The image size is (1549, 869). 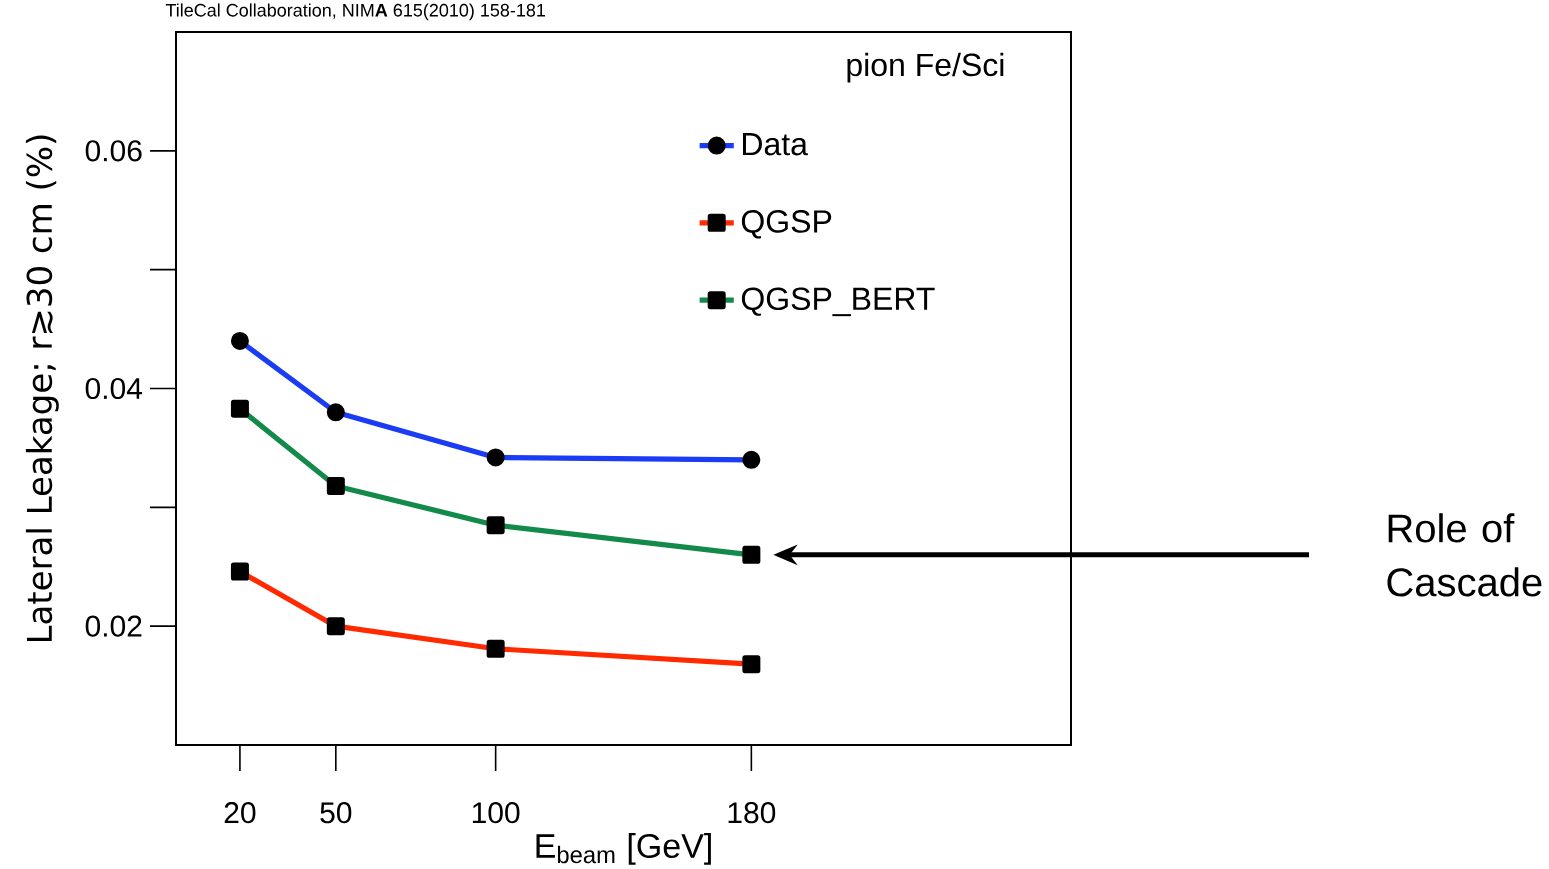 What do you see at coordinates (240, 813) in the screenshot?
I see `x-tick-label: 20` at bounding box center [240, 813].